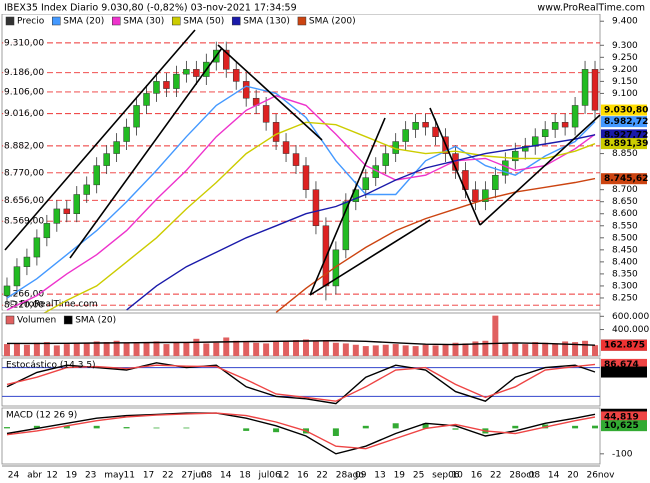 The width and height of the screenshot is (650, 483). I want to click on x-tick-label: 12, so click(283, 476).